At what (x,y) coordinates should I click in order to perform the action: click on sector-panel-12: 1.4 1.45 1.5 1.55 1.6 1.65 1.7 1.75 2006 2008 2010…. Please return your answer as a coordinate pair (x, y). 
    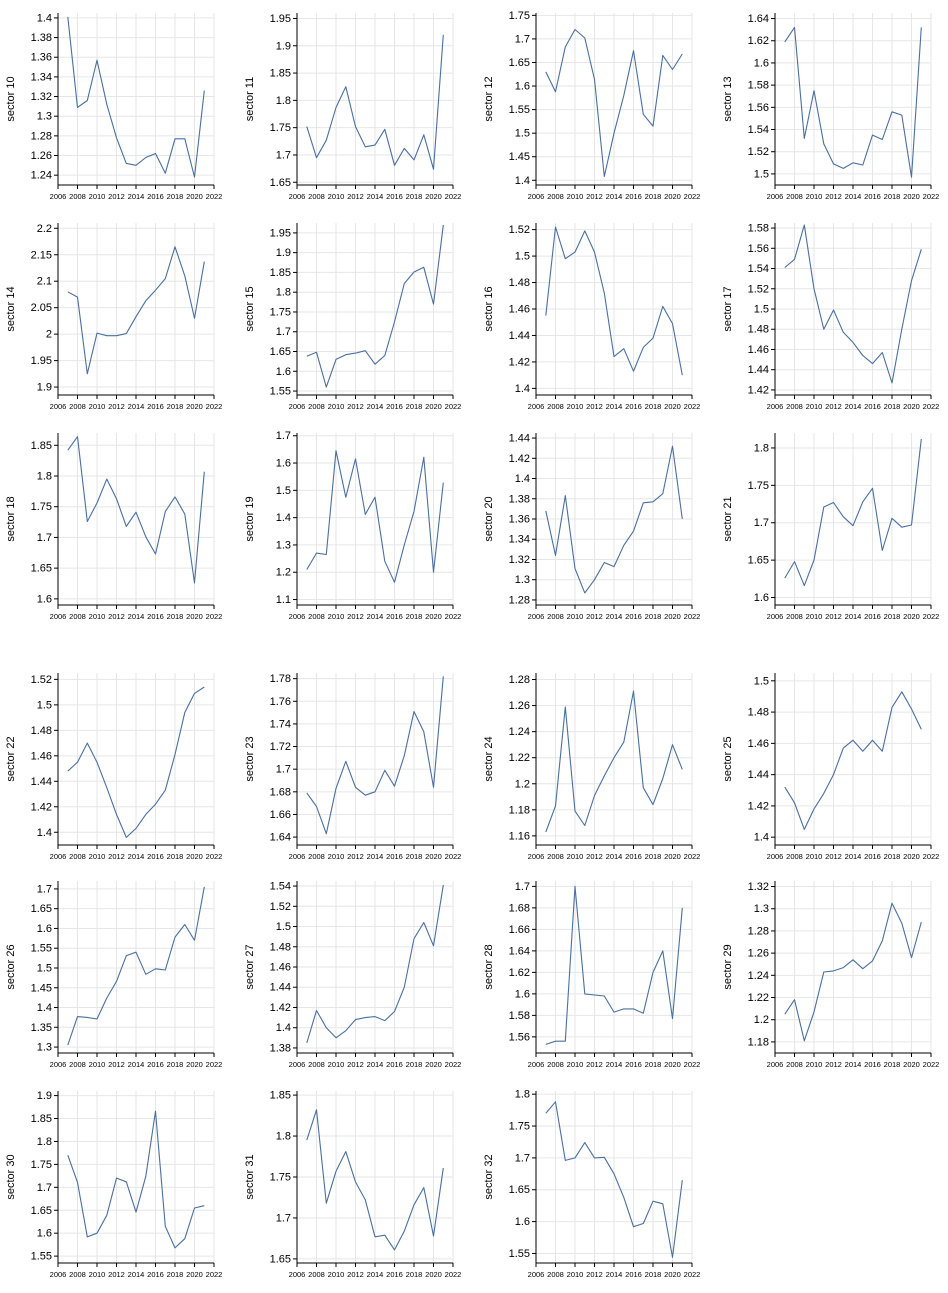
    Looking at the image, I should click on (591, 105).